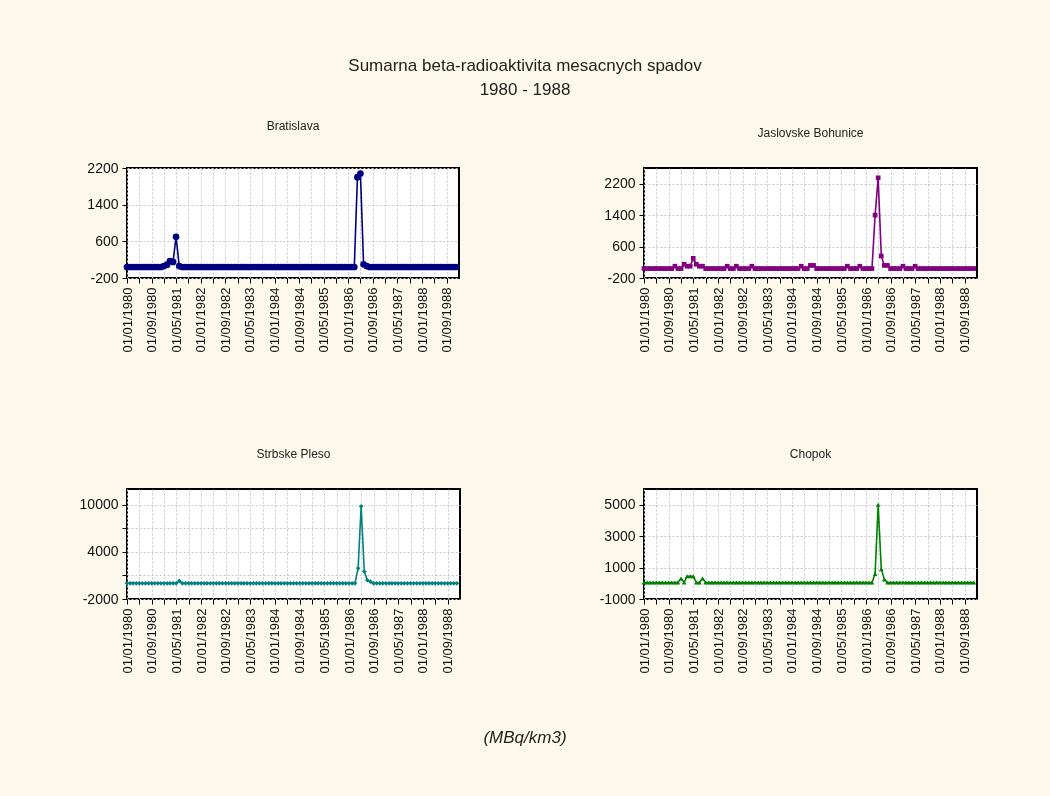  Describe the element at coordinates (293, 126) in the screenshot. I see `chart-title: Bratislava` at that location.